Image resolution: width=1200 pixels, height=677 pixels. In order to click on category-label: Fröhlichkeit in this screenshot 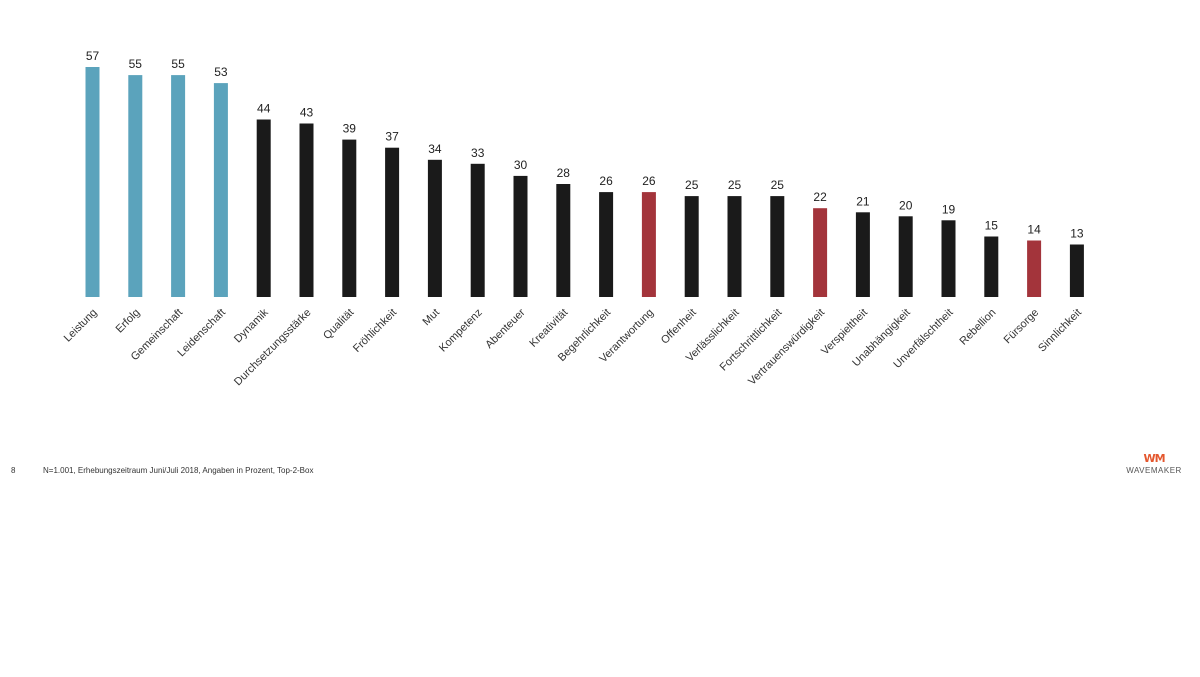, I will do `click(375, 331)`.